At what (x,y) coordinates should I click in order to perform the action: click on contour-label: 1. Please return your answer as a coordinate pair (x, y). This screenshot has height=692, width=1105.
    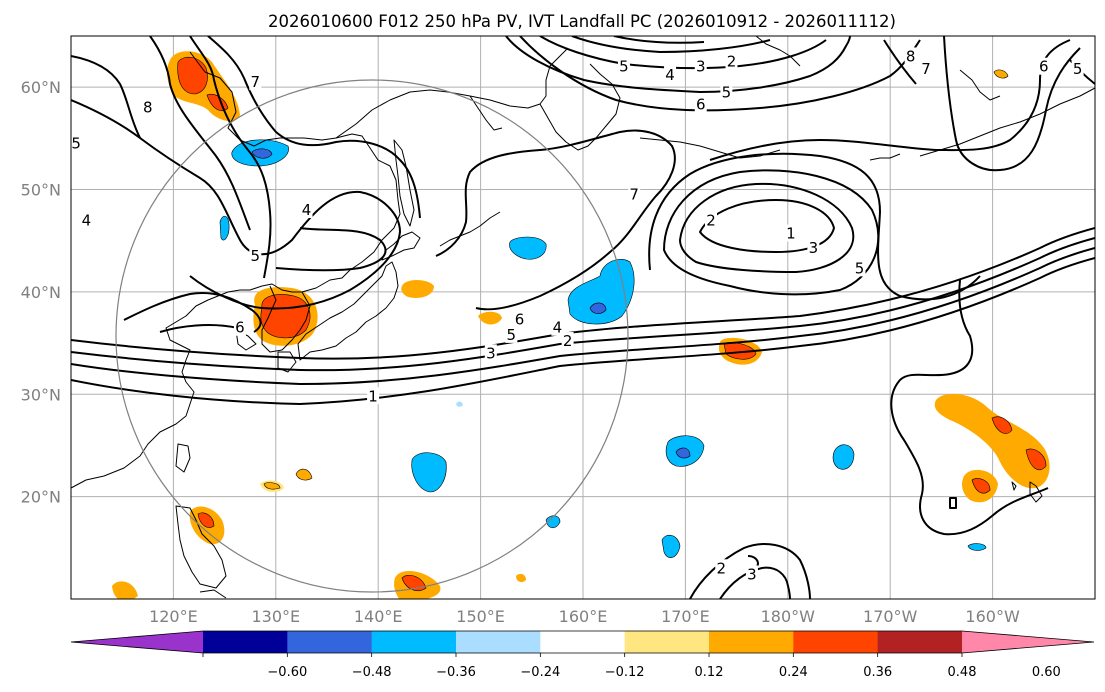
    Looking at the image, I should click on (373, 396).